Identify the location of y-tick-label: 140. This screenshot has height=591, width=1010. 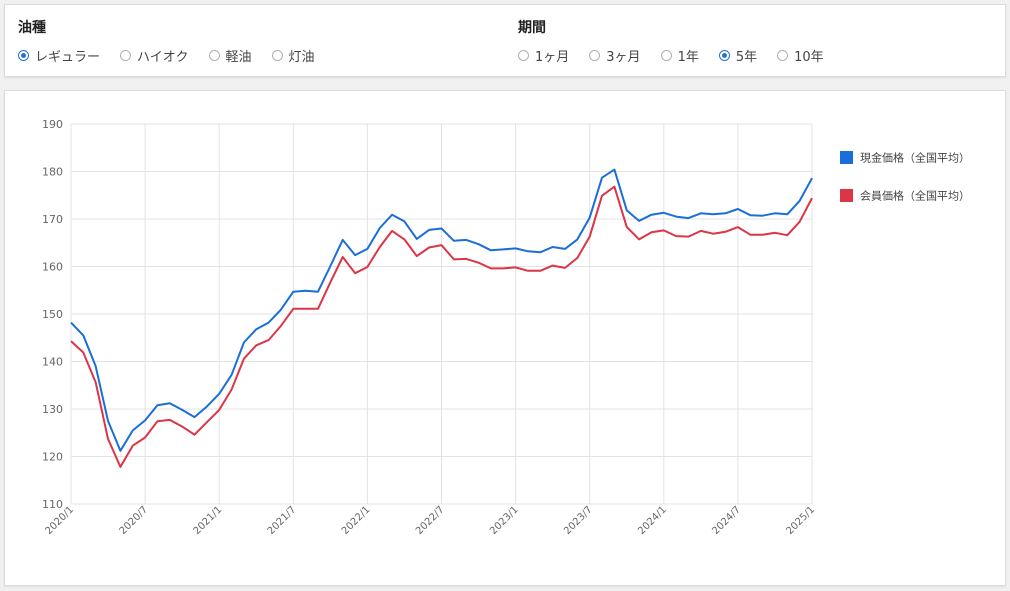
(52, 362).